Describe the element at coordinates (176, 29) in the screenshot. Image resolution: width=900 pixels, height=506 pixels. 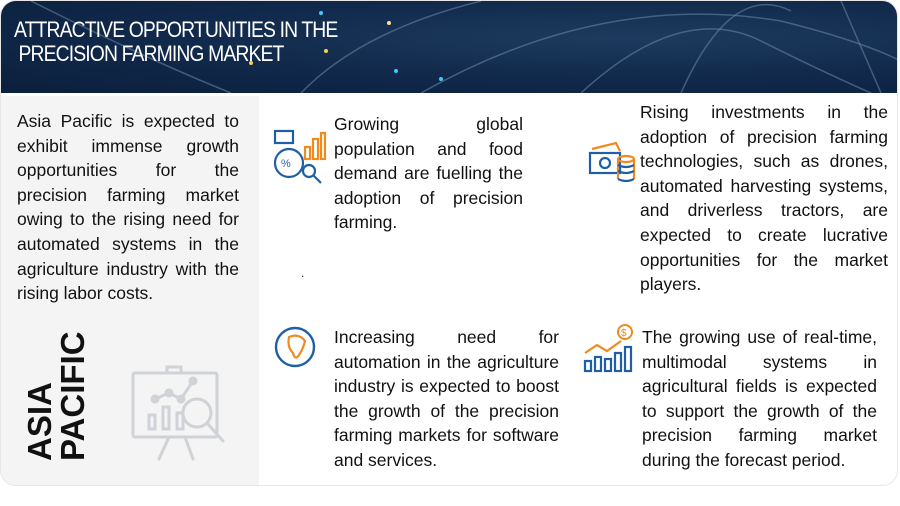
I see `title-line-1: ATTRACTIVE OPPORTUNITIES IN THE` at that location.